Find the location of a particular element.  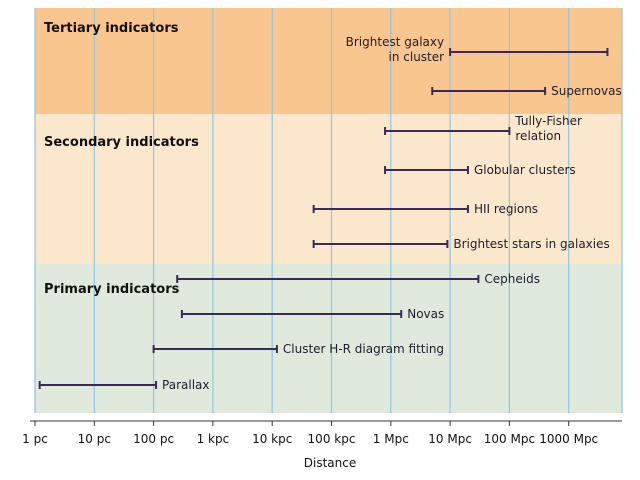

x-tick-label-10-mpc: 10 Mpc is located at coordinates (450, 439).